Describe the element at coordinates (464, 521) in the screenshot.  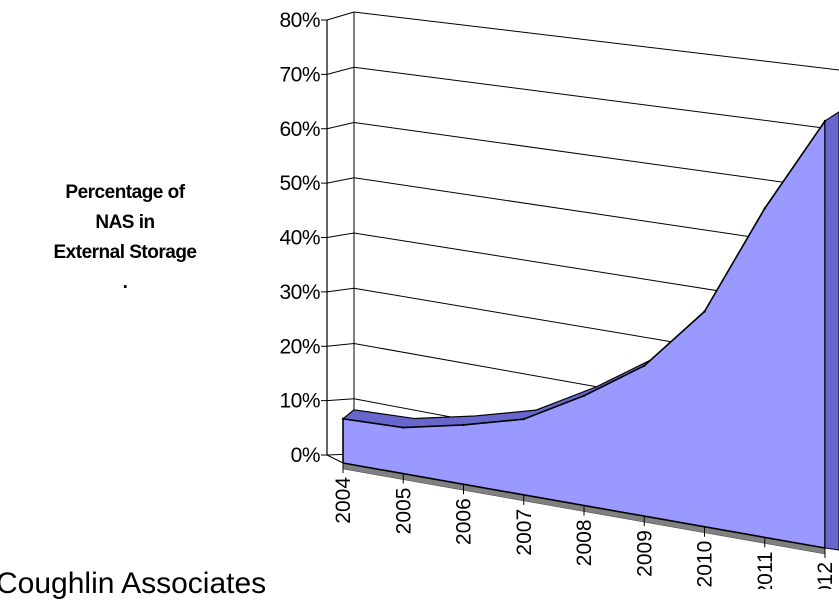
I see `x-tick-label-2006: 2006` at that location.